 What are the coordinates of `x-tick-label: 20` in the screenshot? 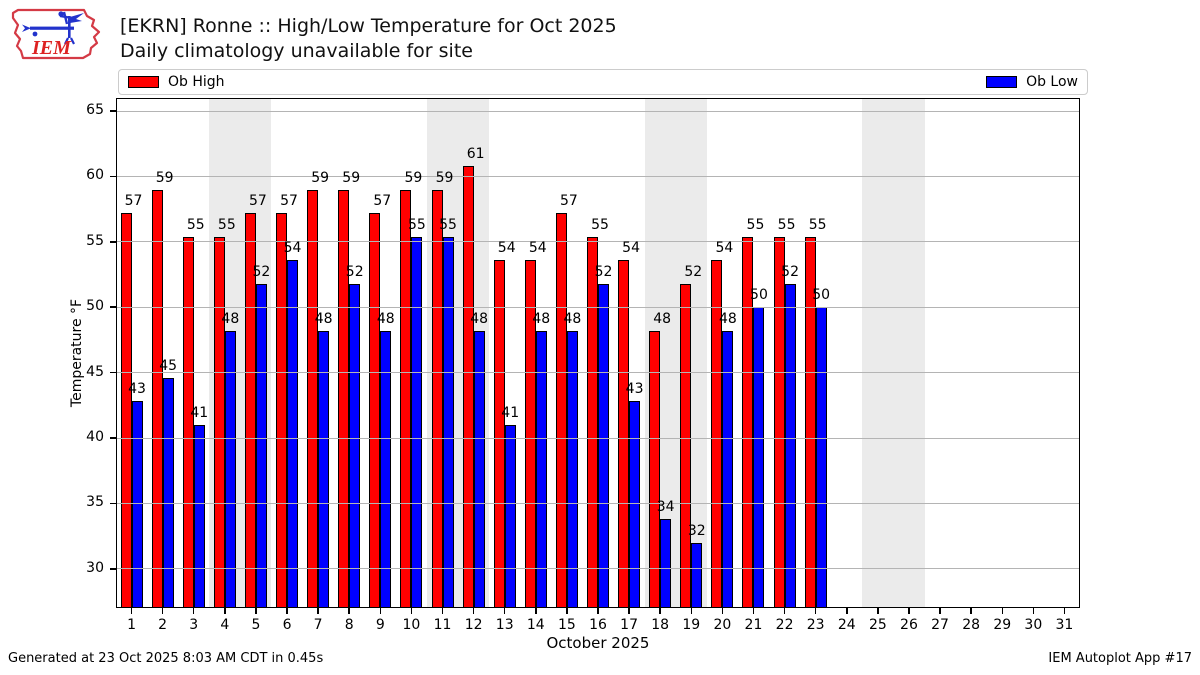 It's located at (722, 625).